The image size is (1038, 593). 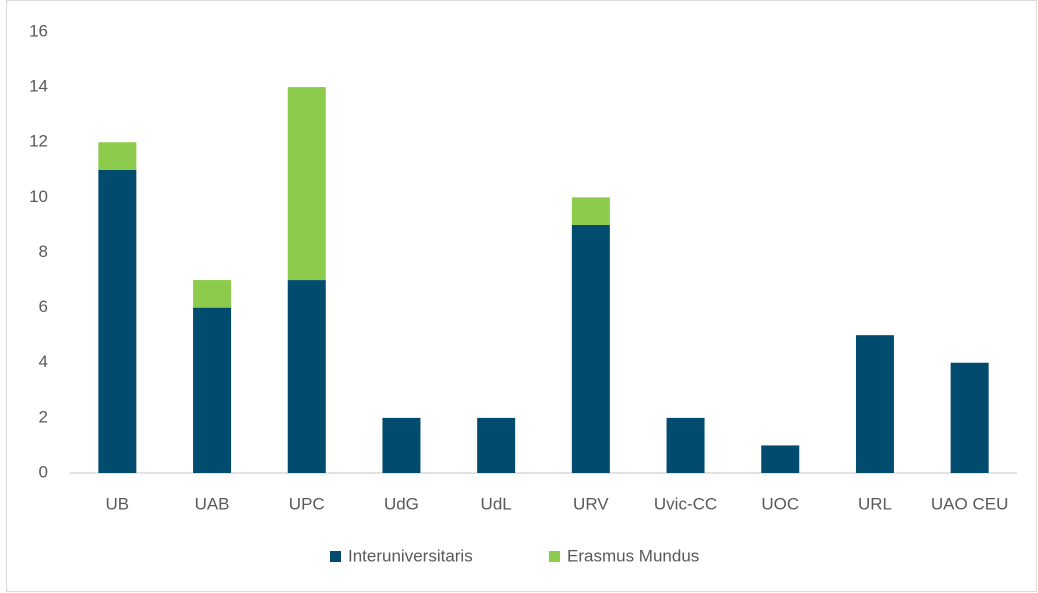 What do you see at coordinates (38, 141) in the screenshot?
I see `y-tick-label: 12` at bounding box center [38, 141].